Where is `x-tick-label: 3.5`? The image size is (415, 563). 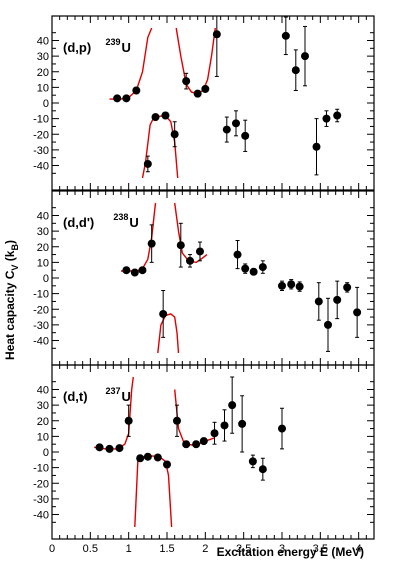 x-tick-label: 3.5 is located at coordinates (320, 549).